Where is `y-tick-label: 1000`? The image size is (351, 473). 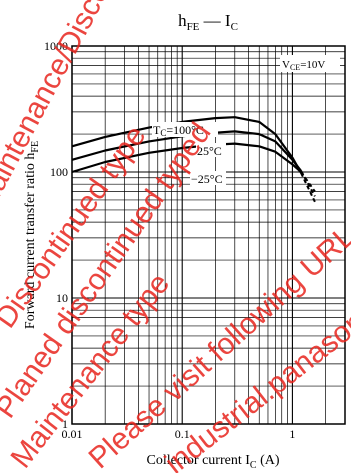 y-tick-label: 1000 is located at coordinates (56, 46).